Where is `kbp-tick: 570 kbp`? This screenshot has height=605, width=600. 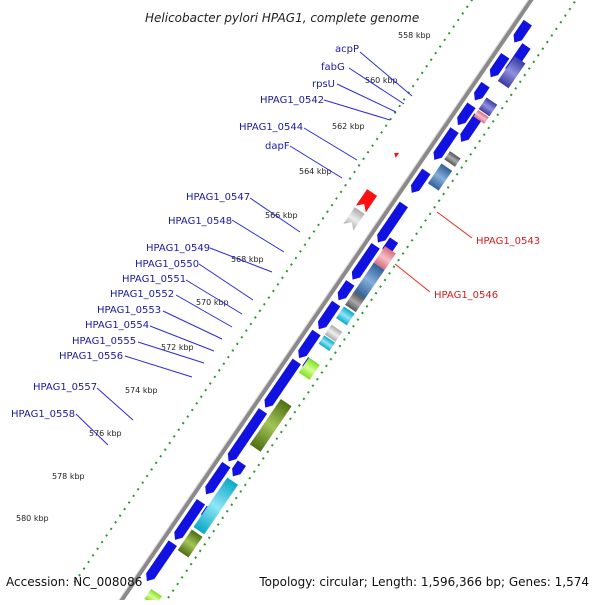 kbp-tick: 570 kbp is located at coordinates (212, 302).